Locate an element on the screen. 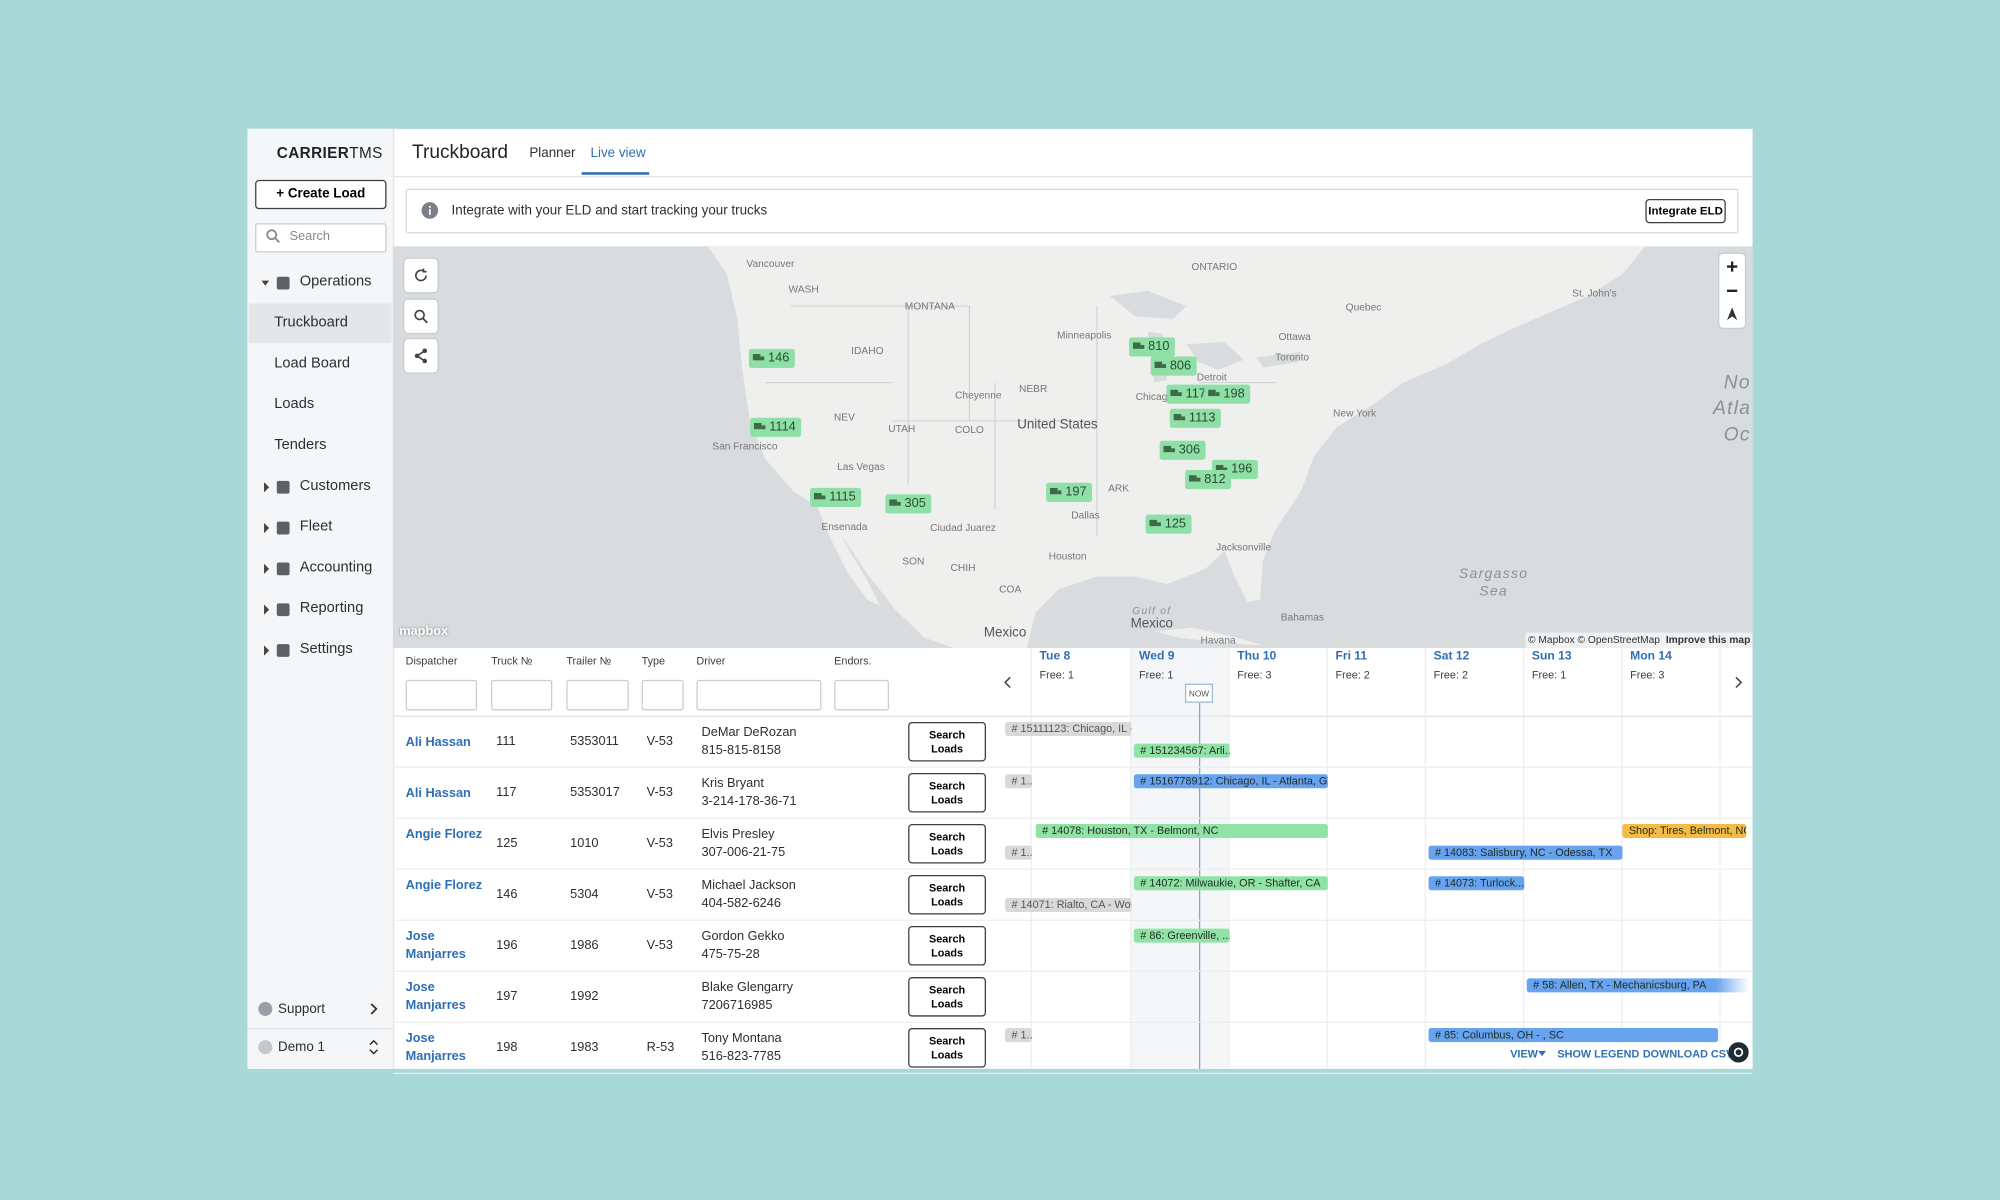 The image size is (2000, 1200). truck-marker: 198 is located at coordinates (1227, 394).